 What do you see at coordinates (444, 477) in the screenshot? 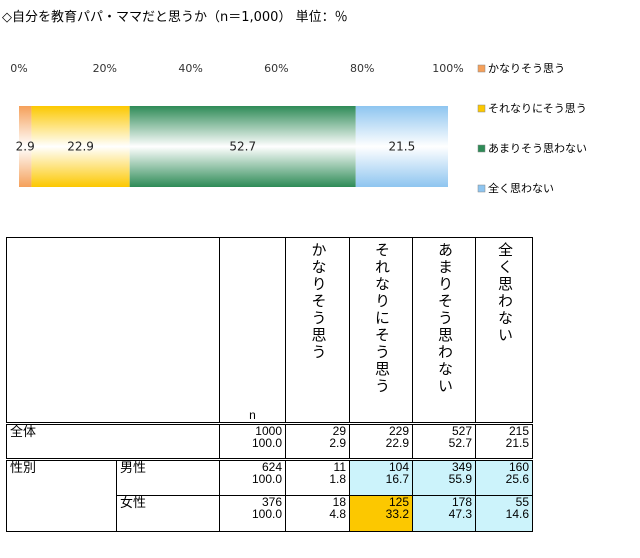
I see `cell-value: 349 55.9` at bounding box center [444, 477].